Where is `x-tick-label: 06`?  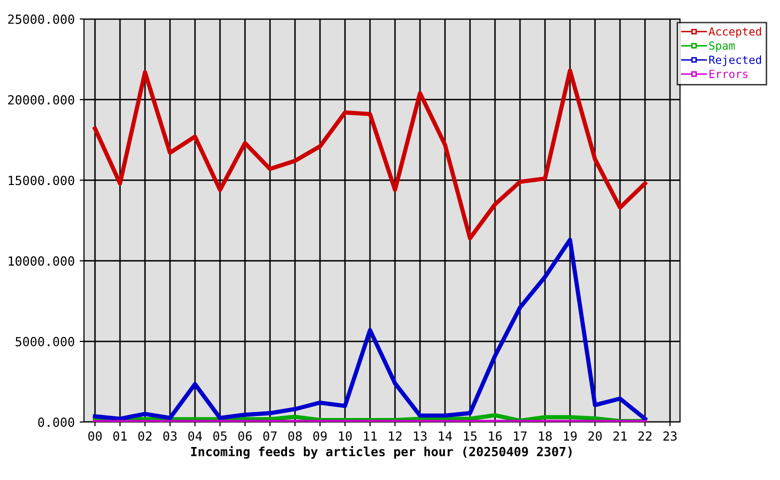
x-tick-label: 06 is located at coordinates (245, 436).